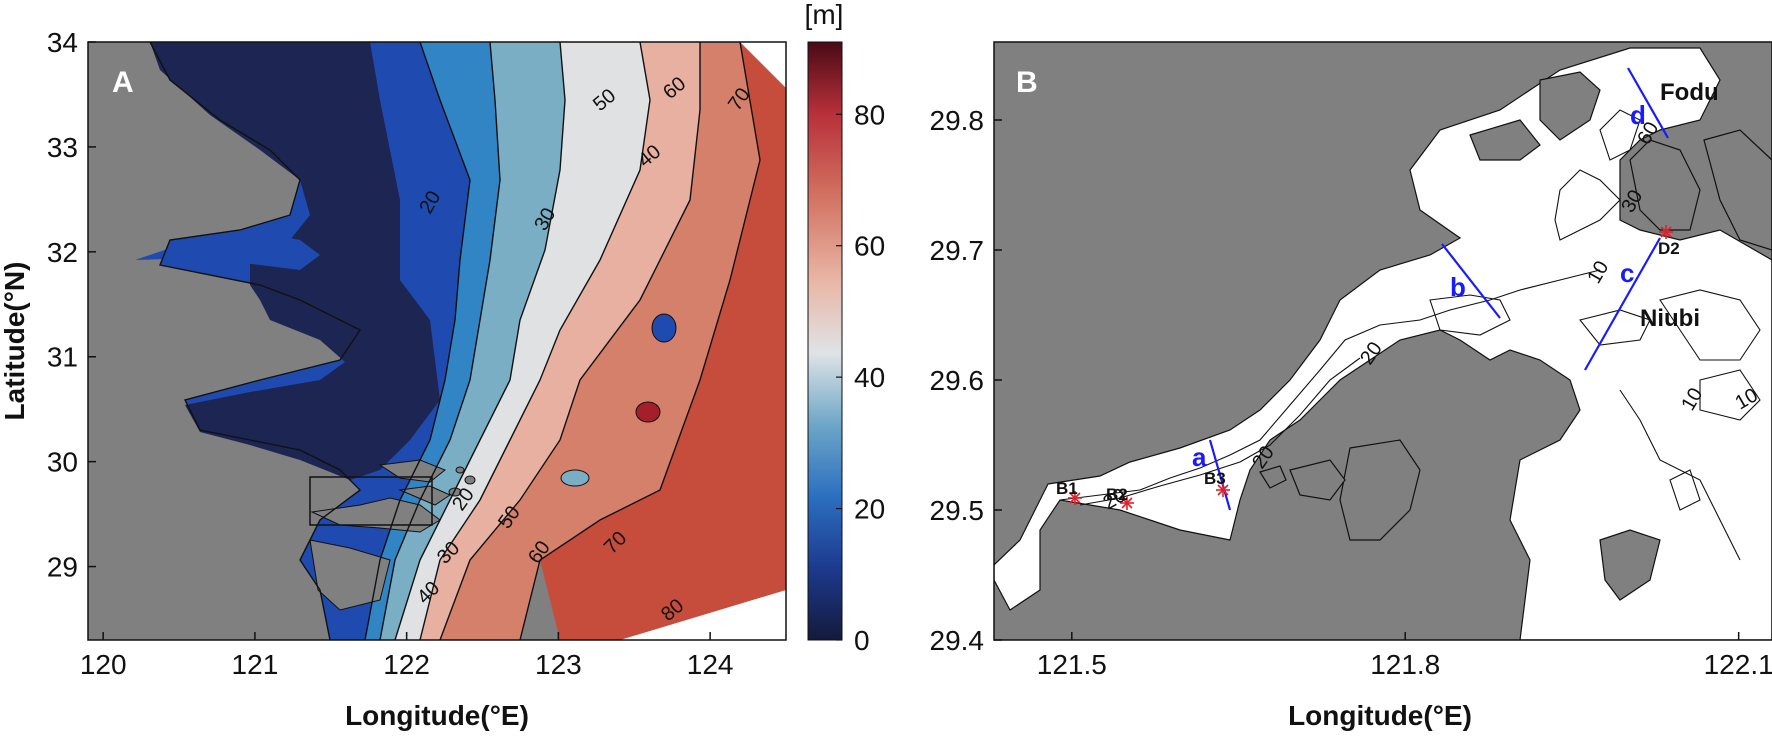 The width and height of the screenshot is (1772, 739). I want to click on y-tick-label: 30, so click(62, 462).